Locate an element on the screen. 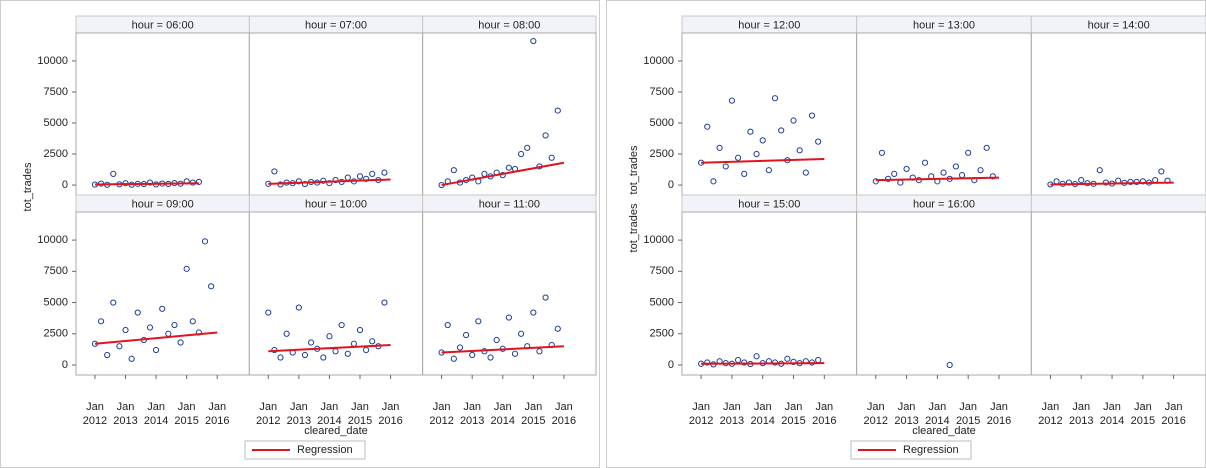 The height and width of the screenshot is (468, 1206). legend-label: Regression is located at coordinates (931, 450).